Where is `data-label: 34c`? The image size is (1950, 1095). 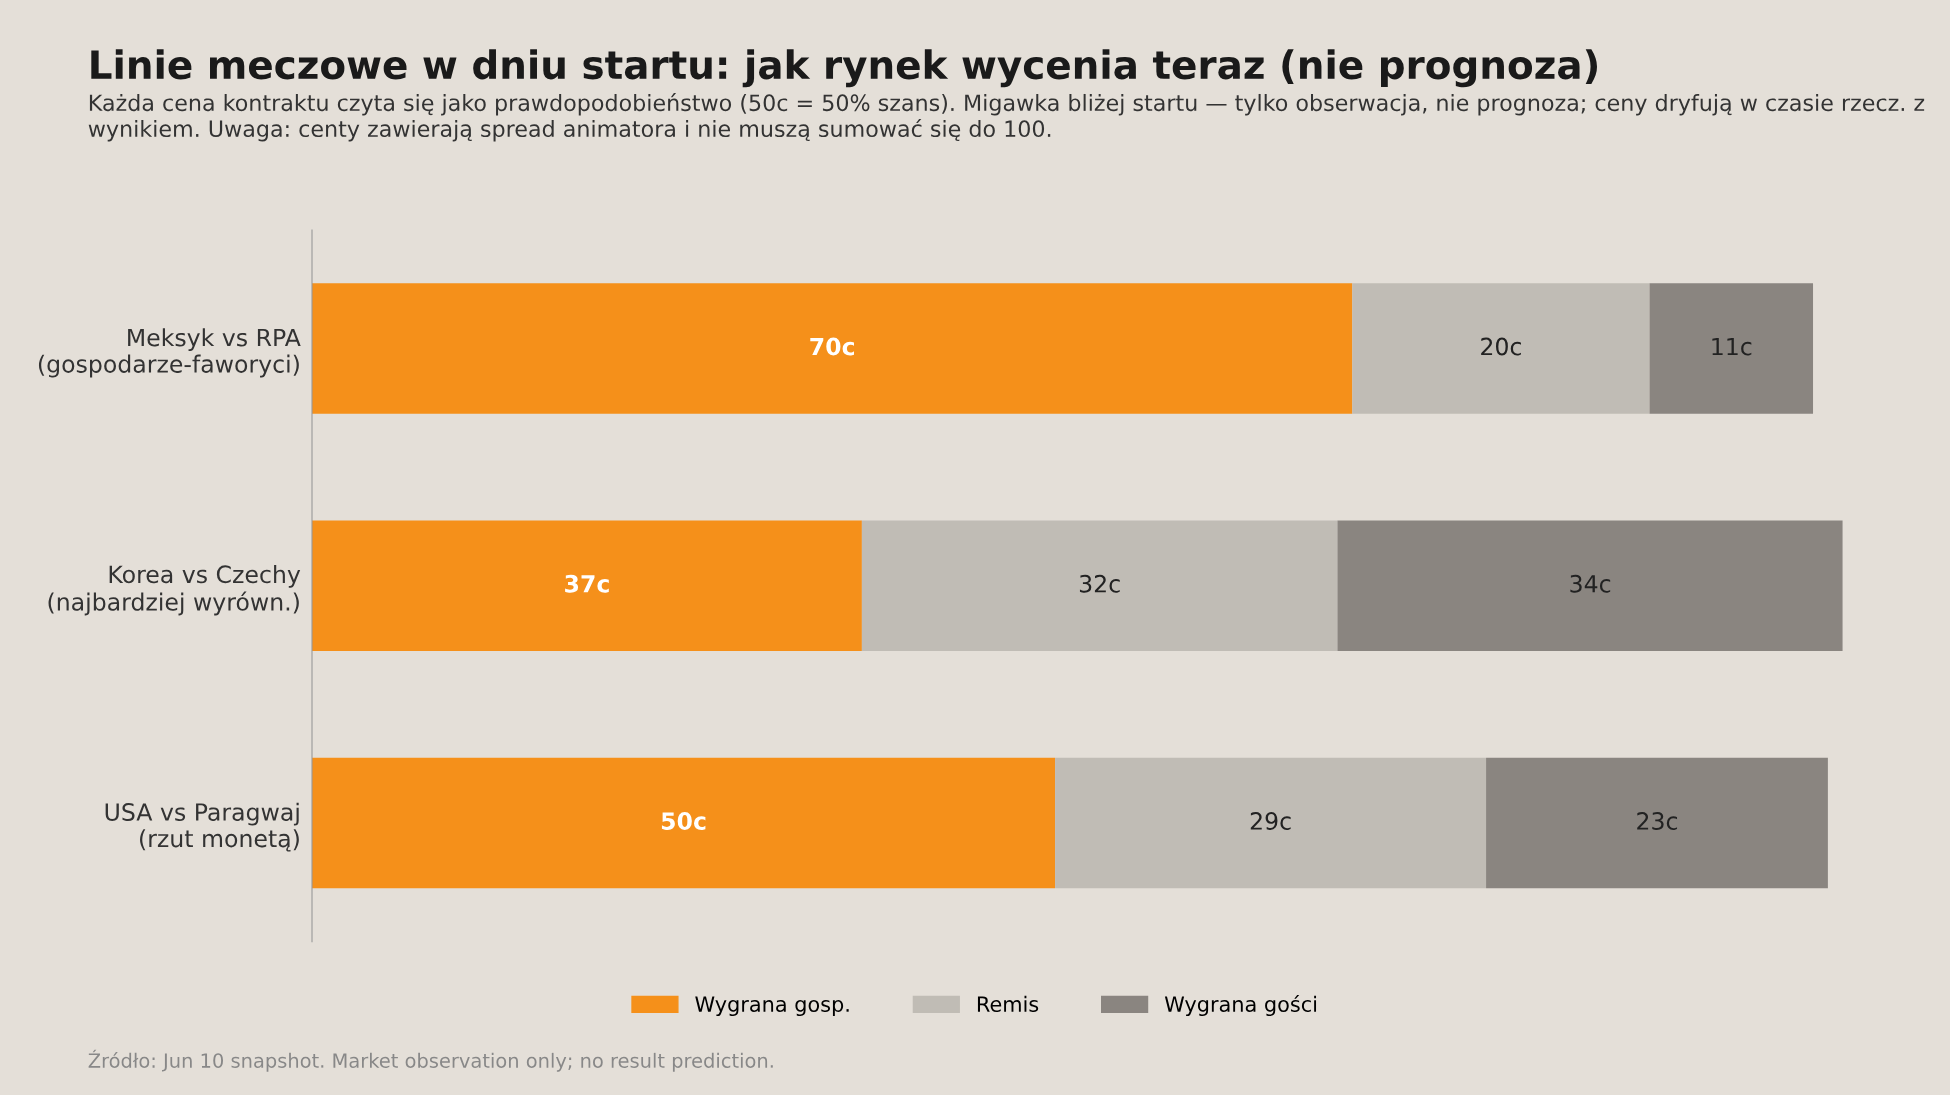
data-label: 34c is located at coordinates (1590, 583).